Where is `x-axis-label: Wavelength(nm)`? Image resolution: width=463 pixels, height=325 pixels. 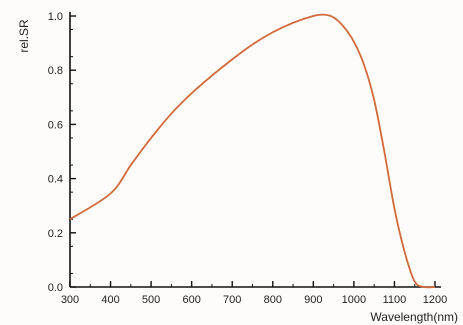 x-axis-label: Wavelength(nm) is located at coordinates (414, 317).